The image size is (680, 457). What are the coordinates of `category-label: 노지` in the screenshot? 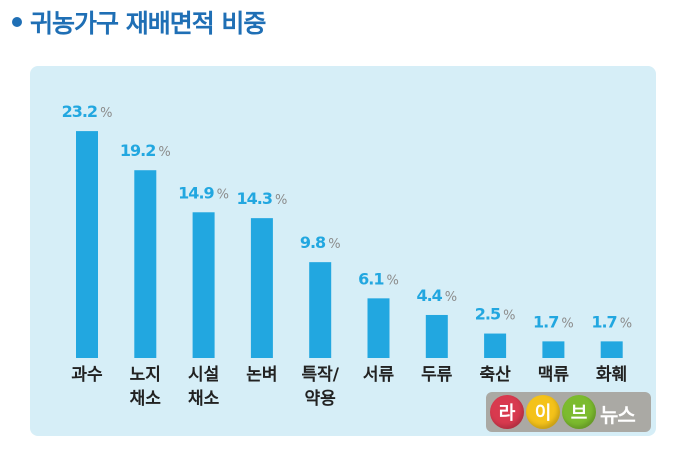 It's located at (145, 375).